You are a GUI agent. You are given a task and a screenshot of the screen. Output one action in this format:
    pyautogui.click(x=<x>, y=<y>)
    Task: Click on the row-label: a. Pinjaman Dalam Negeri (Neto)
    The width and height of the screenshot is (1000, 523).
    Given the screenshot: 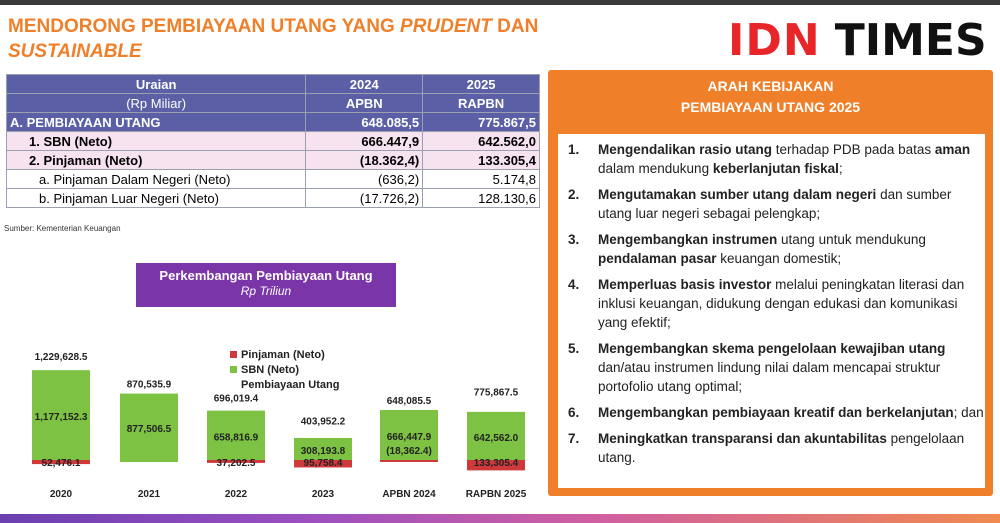 What is the action you would take?
    pyautogui.click(x=156, y=179)
    